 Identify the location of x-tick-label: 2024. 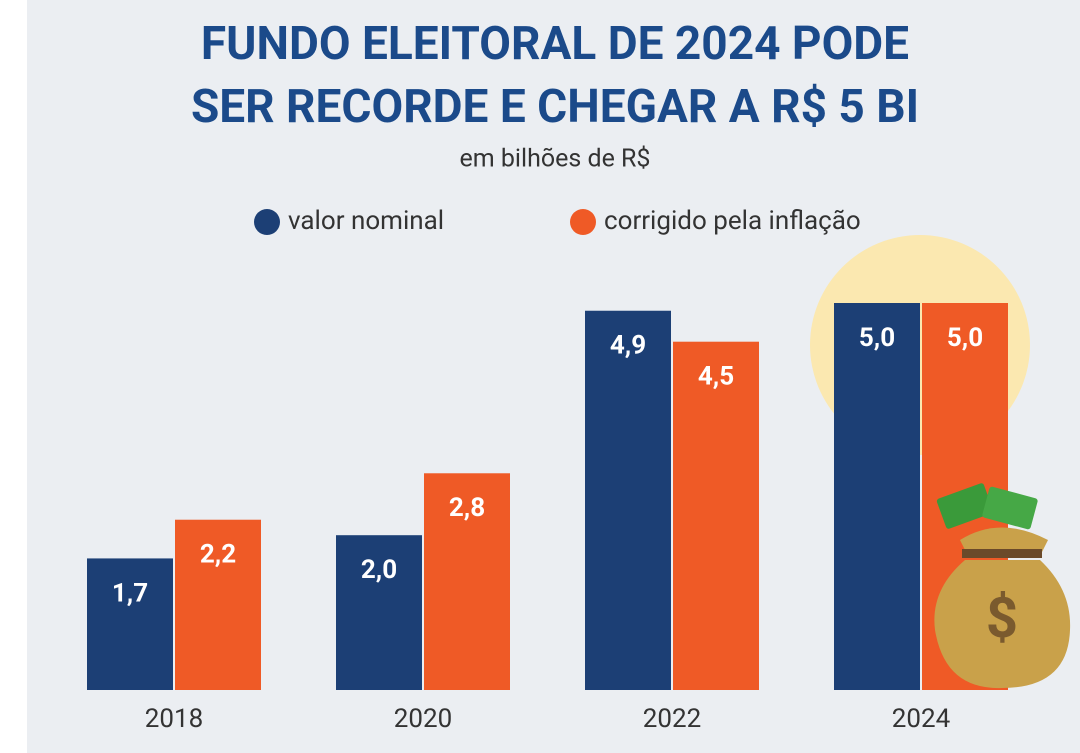
(921, 719).